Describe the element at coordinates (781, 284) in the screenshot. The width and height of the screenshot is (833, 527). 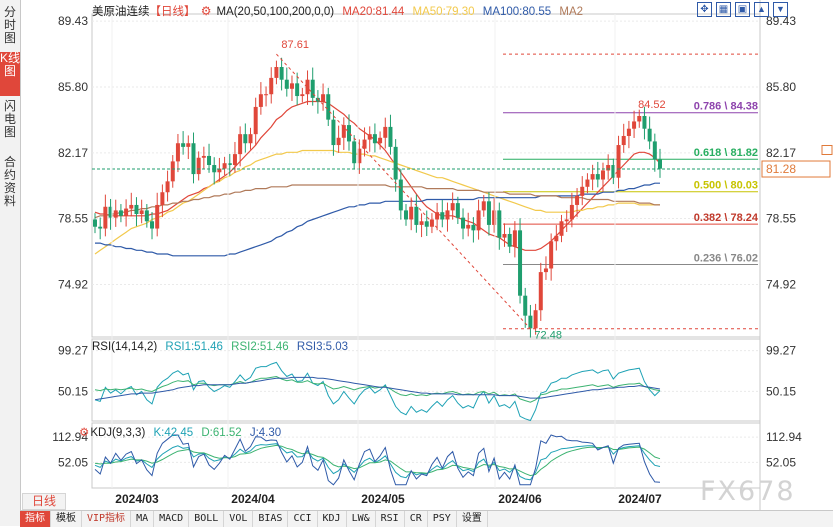
I see `price-ytick-right: 74.92` at that location.